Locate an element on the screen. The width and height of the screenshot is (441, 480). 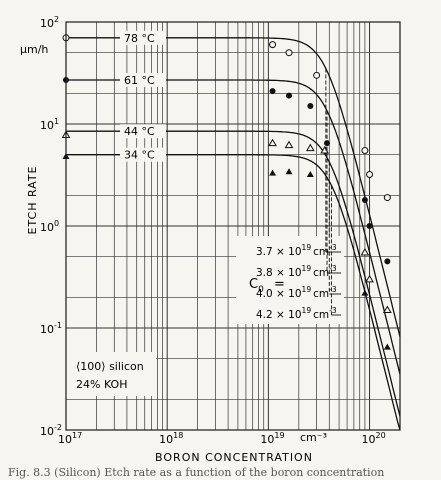
y-tick-exponent: -1 is located at coordinates (58, 325).